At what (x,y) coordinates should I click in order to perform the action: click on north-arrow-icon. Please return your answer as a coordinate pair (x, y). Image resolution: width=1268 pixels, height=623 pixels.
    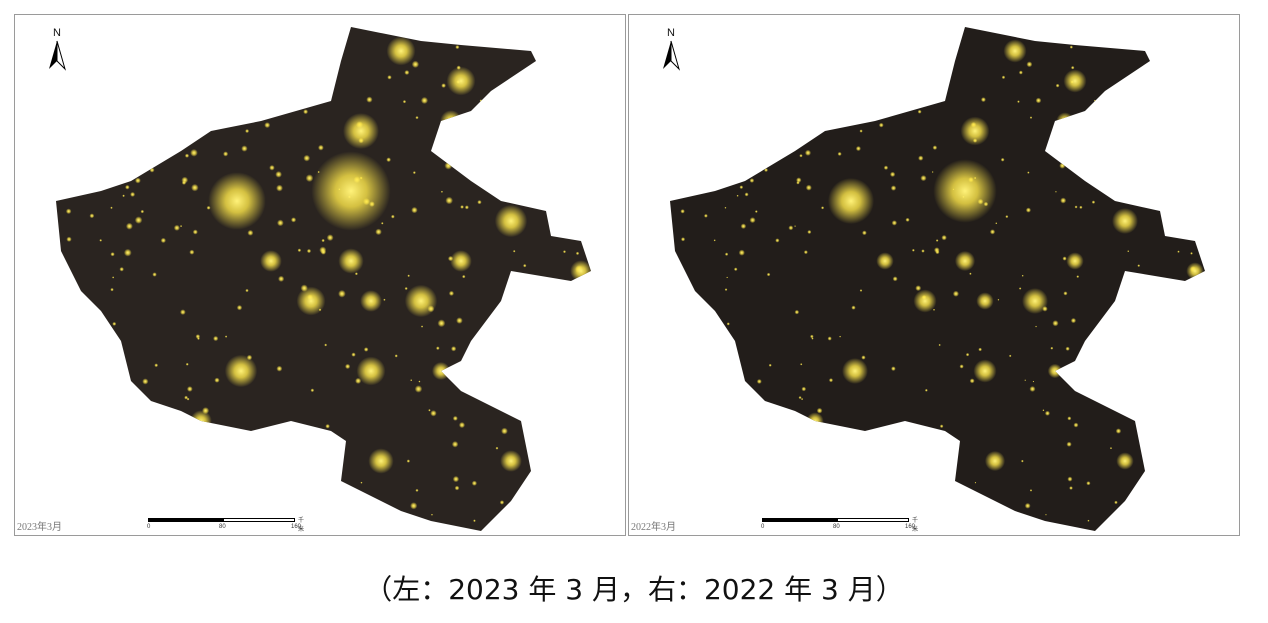
    Looking at the image, I should click on (58, 55).